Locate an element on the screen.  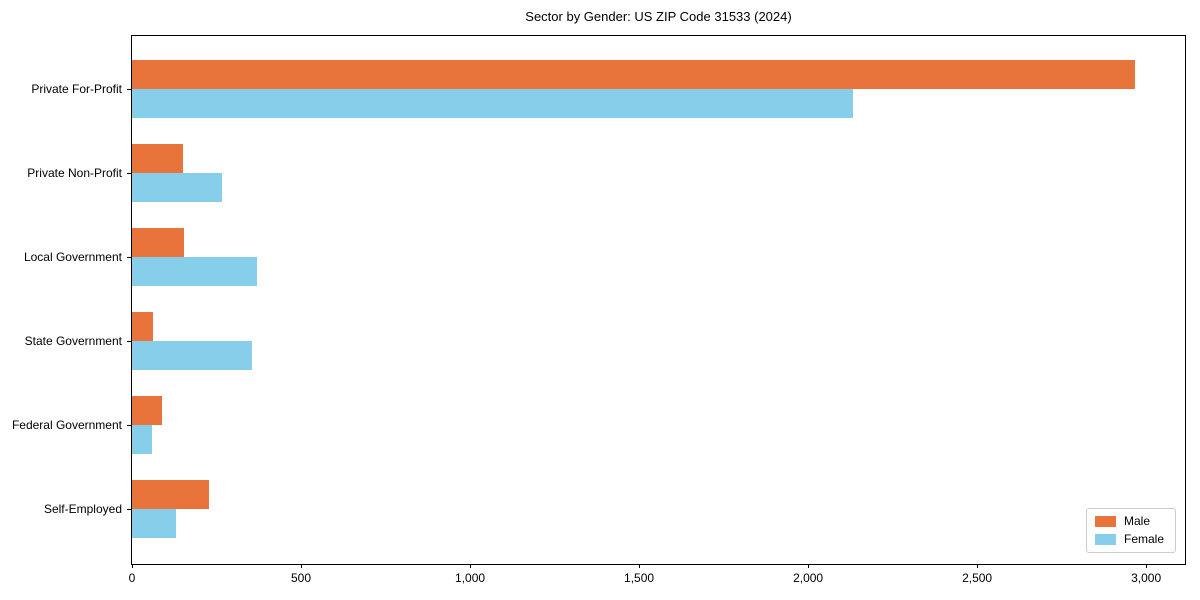
legend-swatch-male is located at coordinates (1105, 521).